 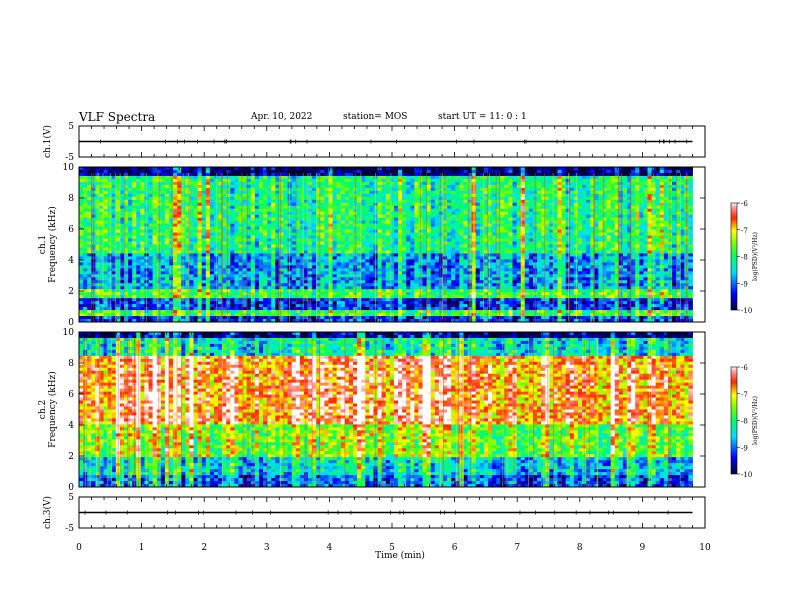 What do you see at coordinates (47, 512) in the screenshot?
I see `y-axis-label: ch.3(V)` at bounding box center [47, 512].